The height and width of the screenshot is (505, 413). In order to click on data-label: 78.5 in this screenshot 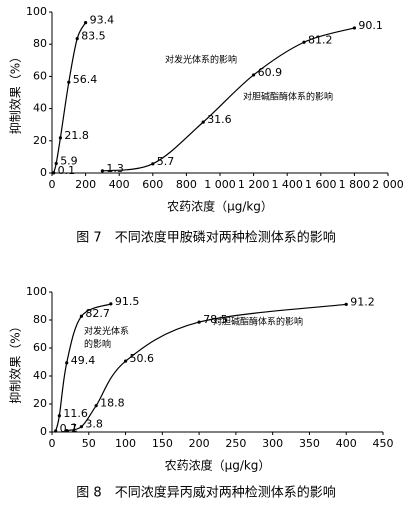, I will do `click(215, 319)`.